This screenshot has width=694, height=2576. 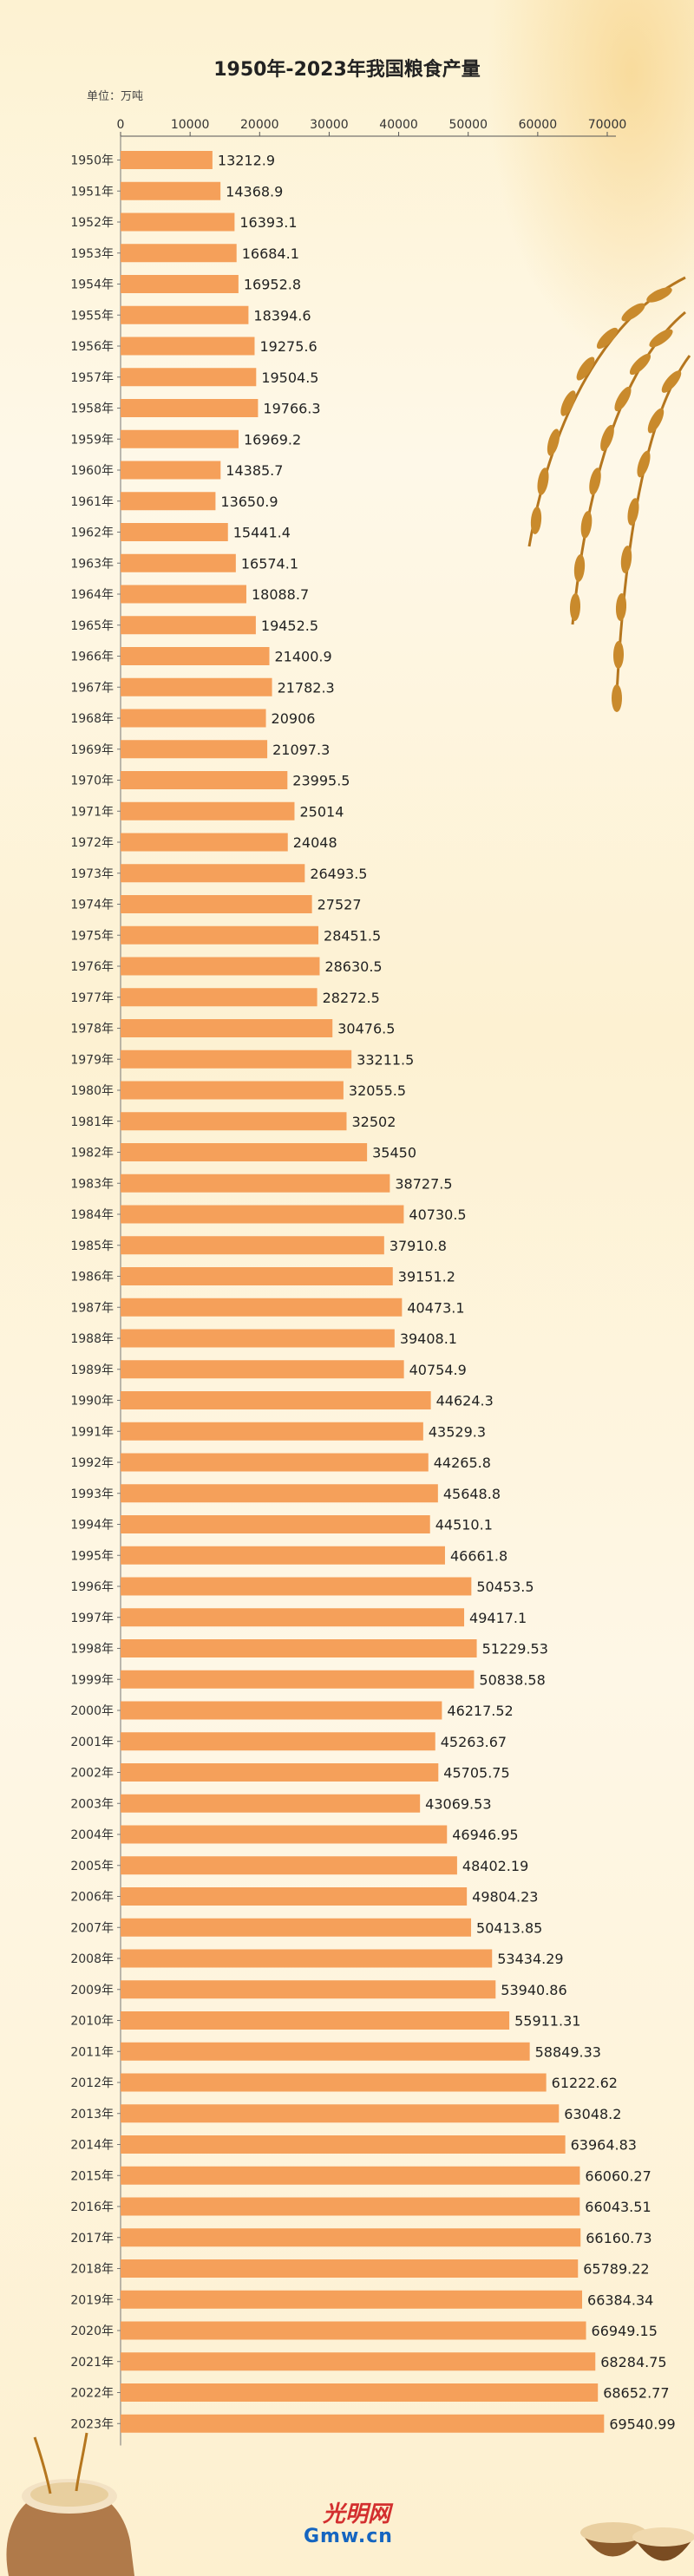 I want to click on y-tick-label: 2013年, so click(x=92, y=2115).